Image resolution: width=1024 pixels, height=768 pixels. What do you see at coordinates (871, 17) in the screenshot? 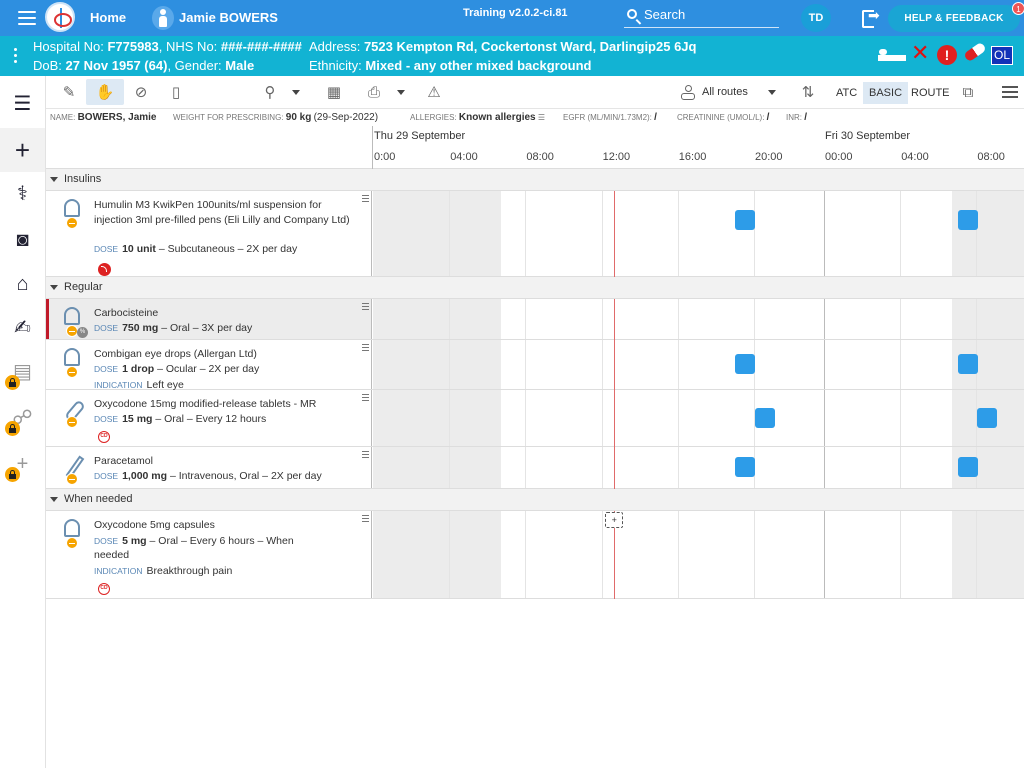
I see `logout-icon` at bounding box center [871, 17].